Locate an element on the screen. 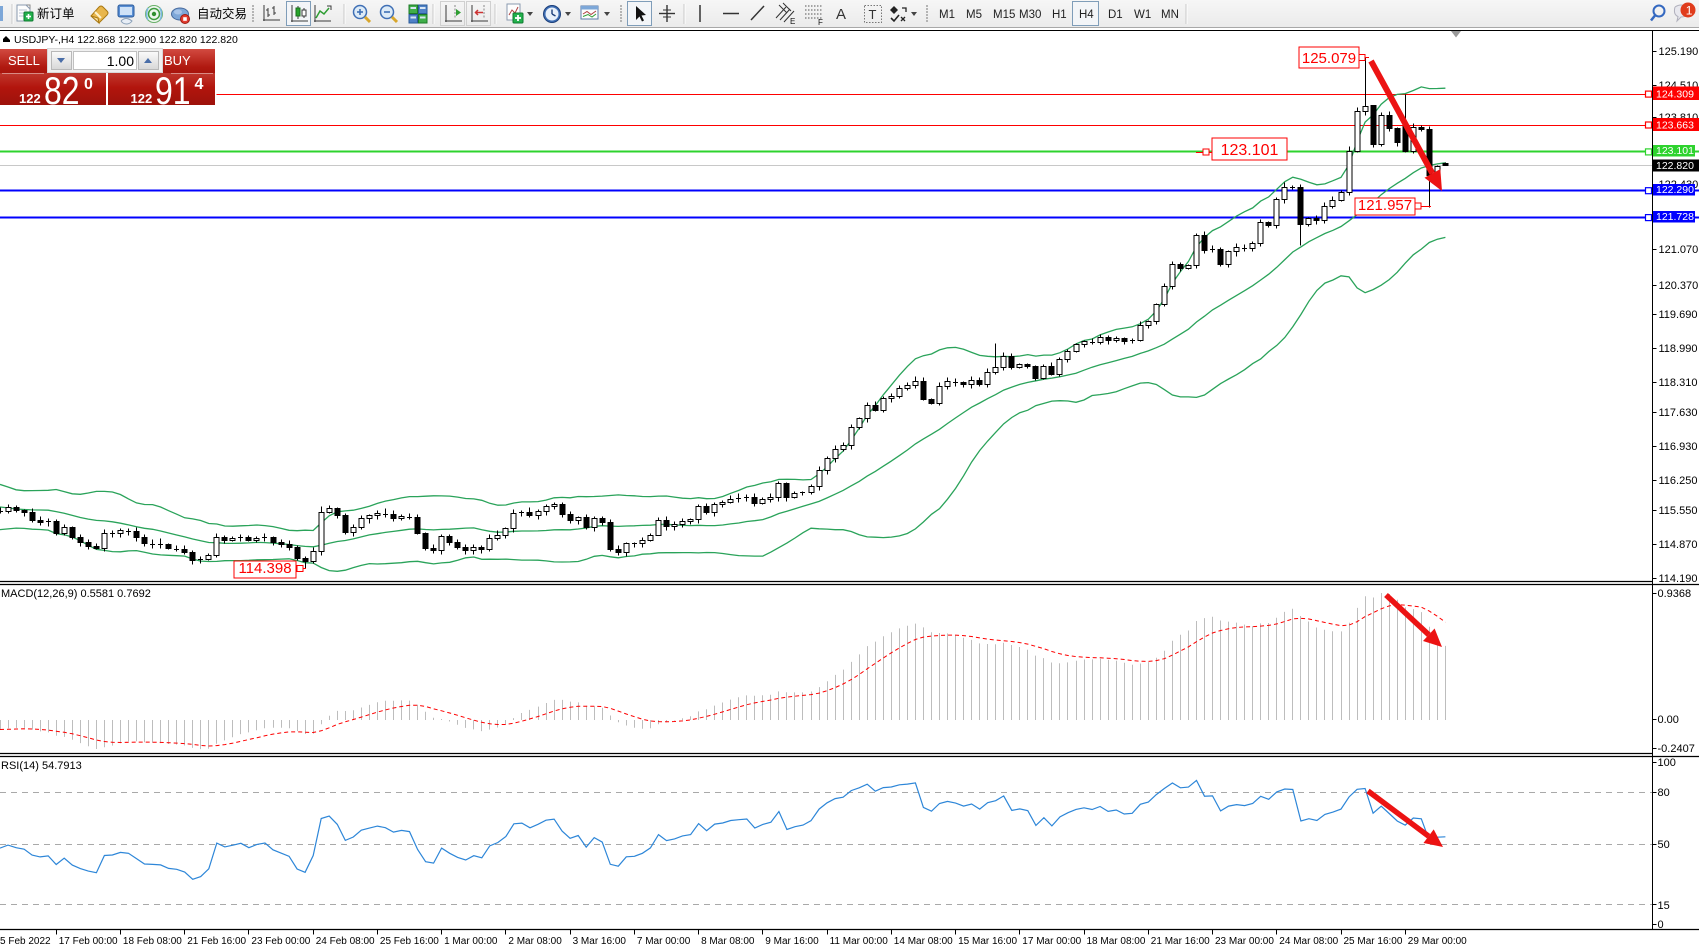 The height and width of the screenshot is (952, 1699). svg-text: 21 Mar 16:00 is located at coordinates (1180, 941).